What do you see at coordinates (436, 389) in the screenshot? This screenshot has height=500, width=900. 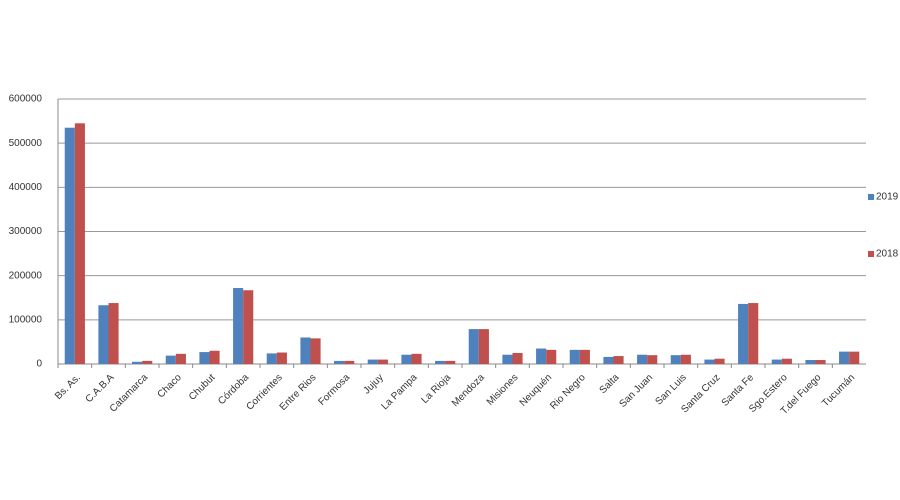 I see `x-tick-label: La Rioja` at bounding box center [436, 389].